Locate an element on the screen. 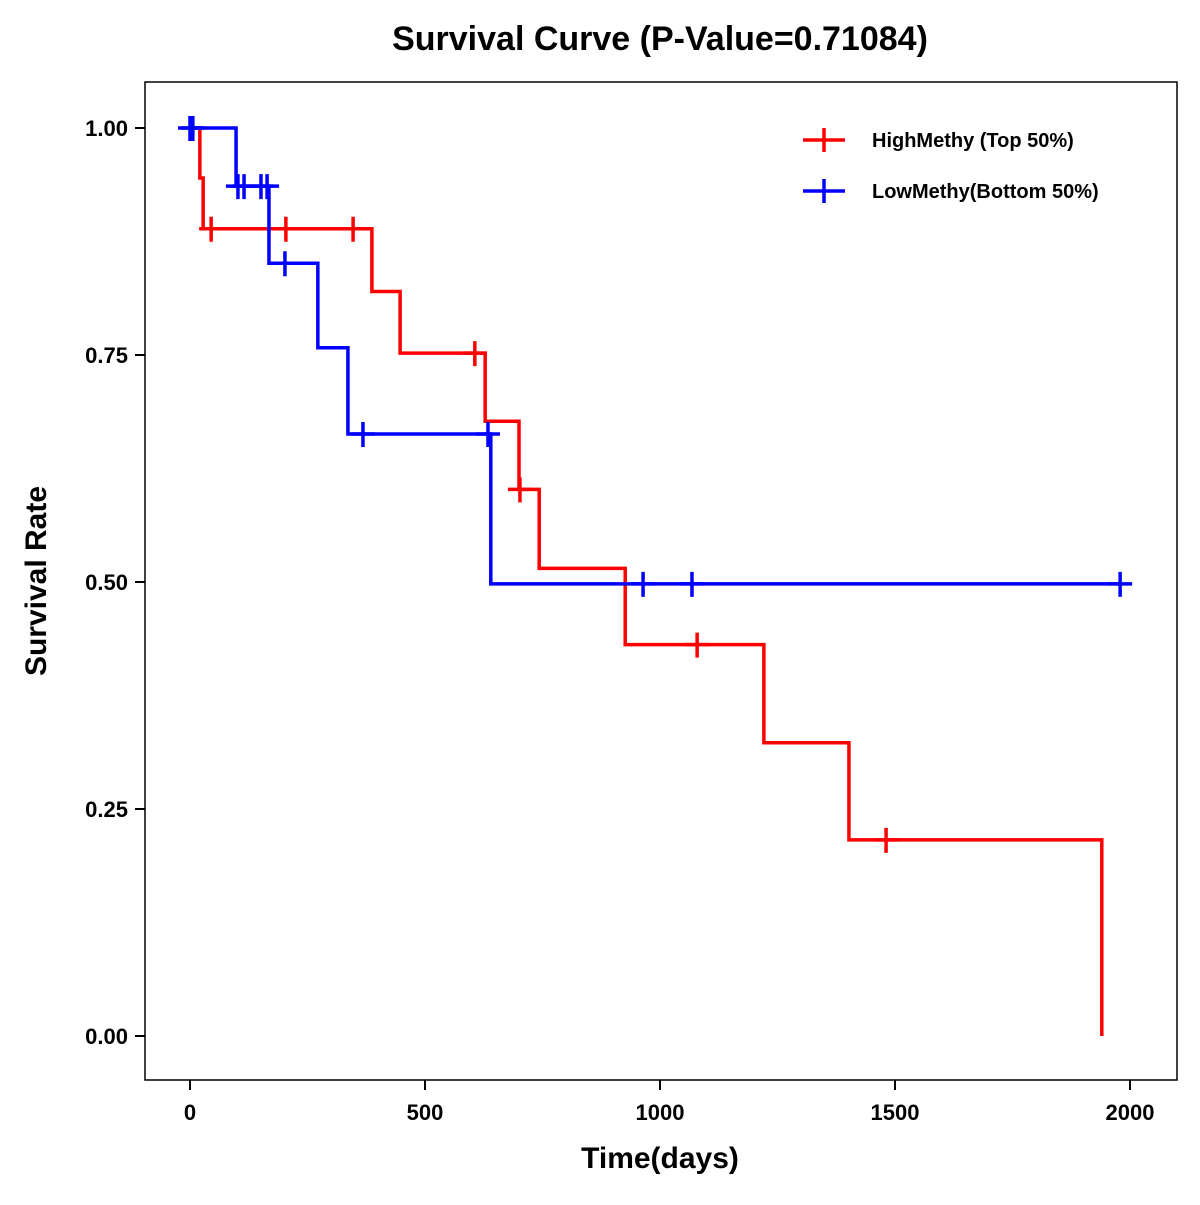  legend-label: HighMethy (Top 50%) is located at coordinates (973, 141).